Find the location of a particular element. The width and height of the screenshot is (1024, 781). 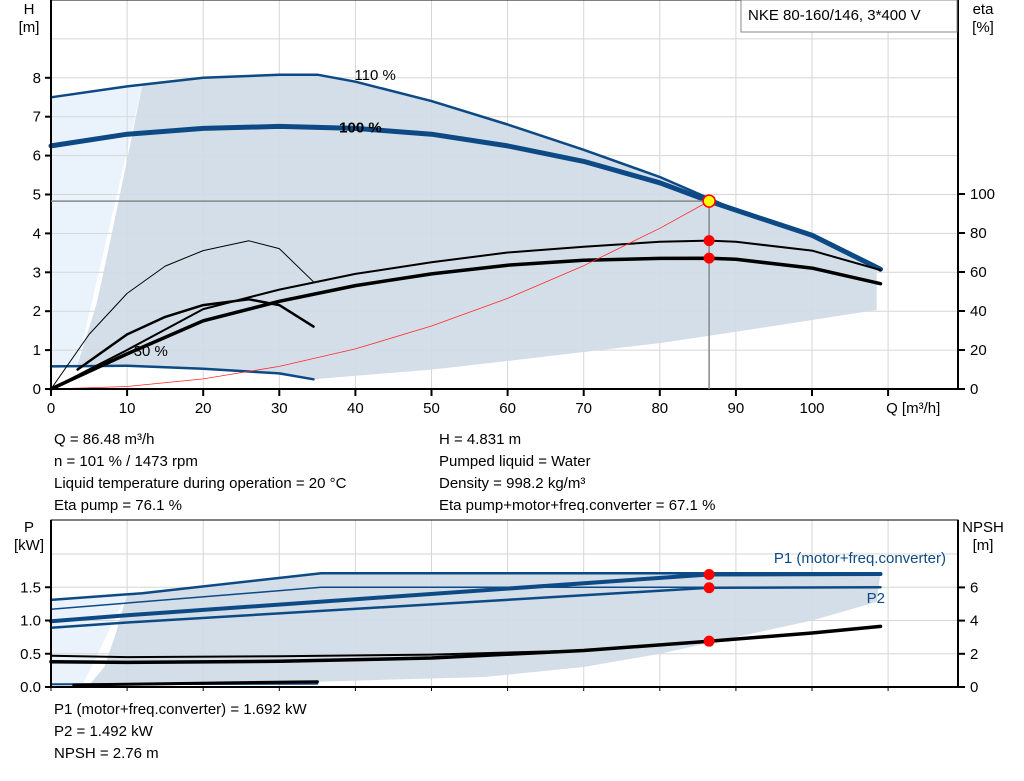

info-eta-pump: Eta pump = 76.1 % is located at coordinates (118, 505).